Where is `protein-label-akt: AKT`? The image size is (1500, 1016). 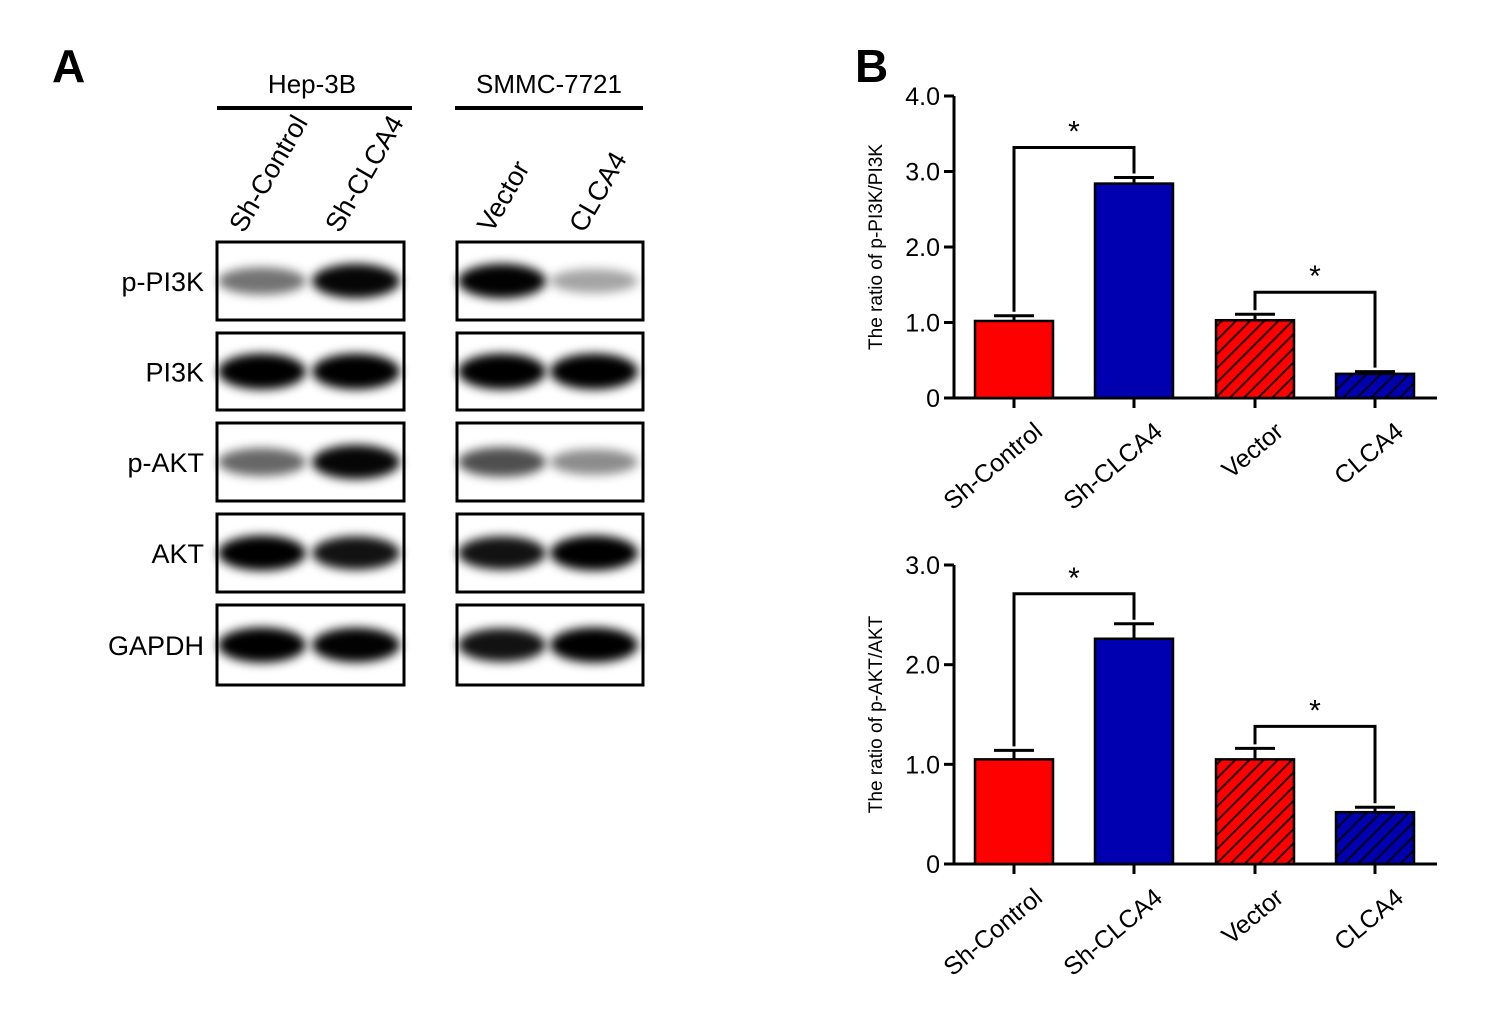
protein-label-akt: AKT is located at coordinates (177, 554).